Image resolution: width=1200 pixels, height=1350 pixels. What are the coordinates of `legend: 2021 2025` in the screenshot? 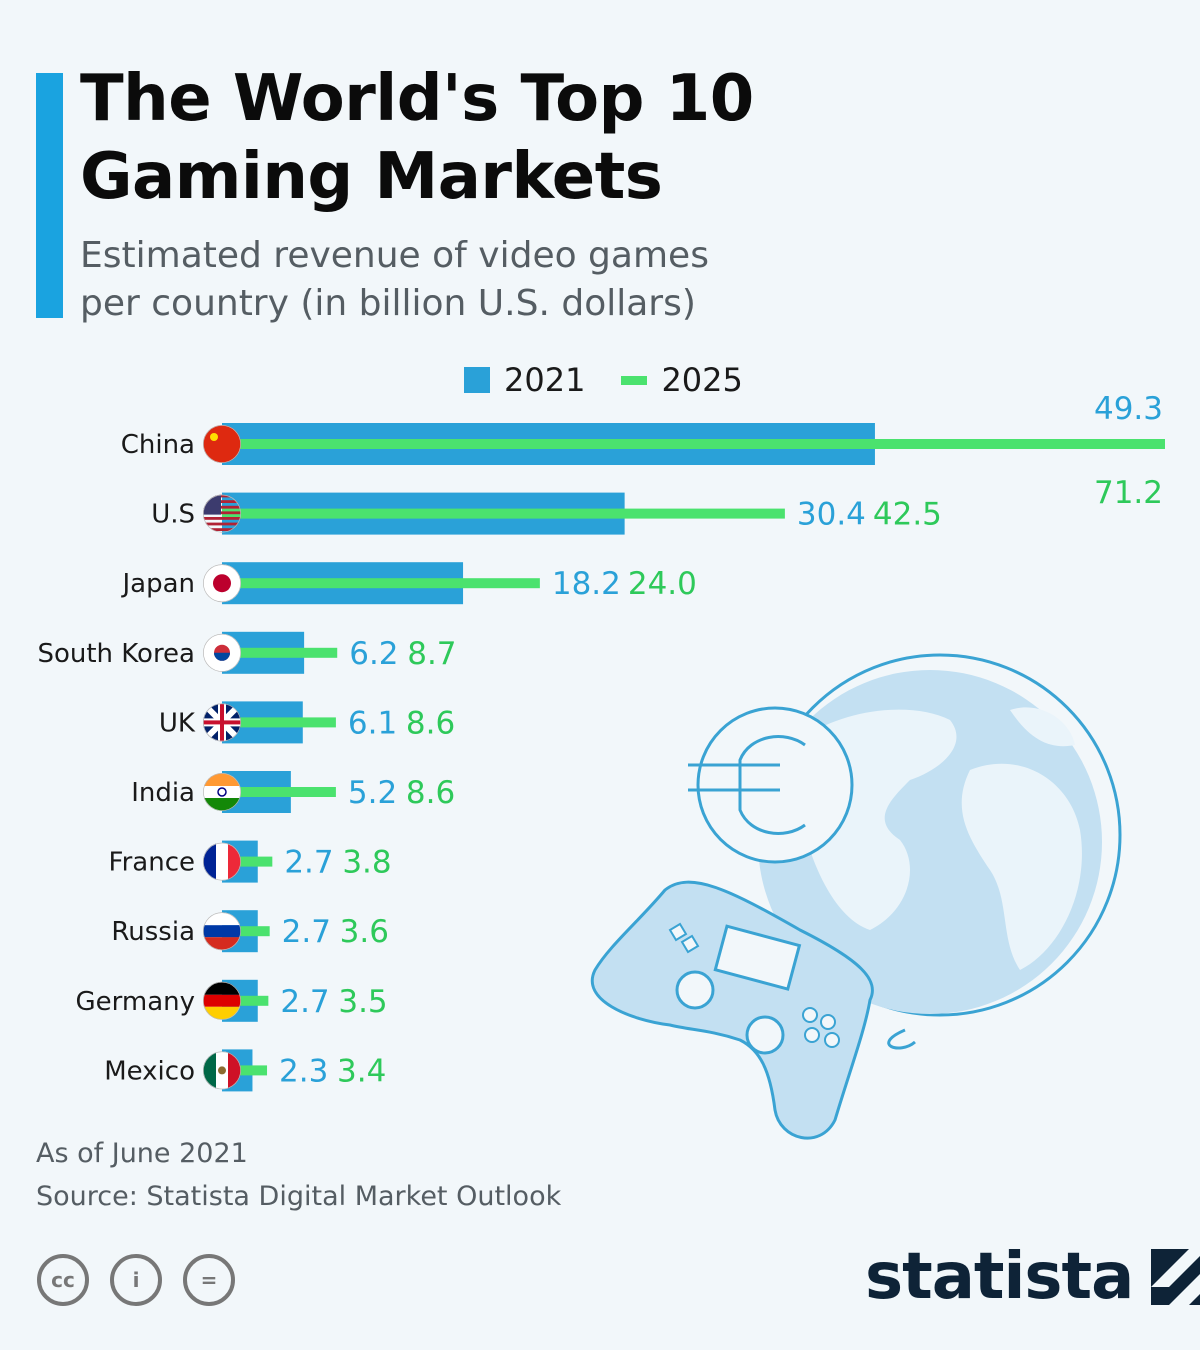 It's located at (621, 380).